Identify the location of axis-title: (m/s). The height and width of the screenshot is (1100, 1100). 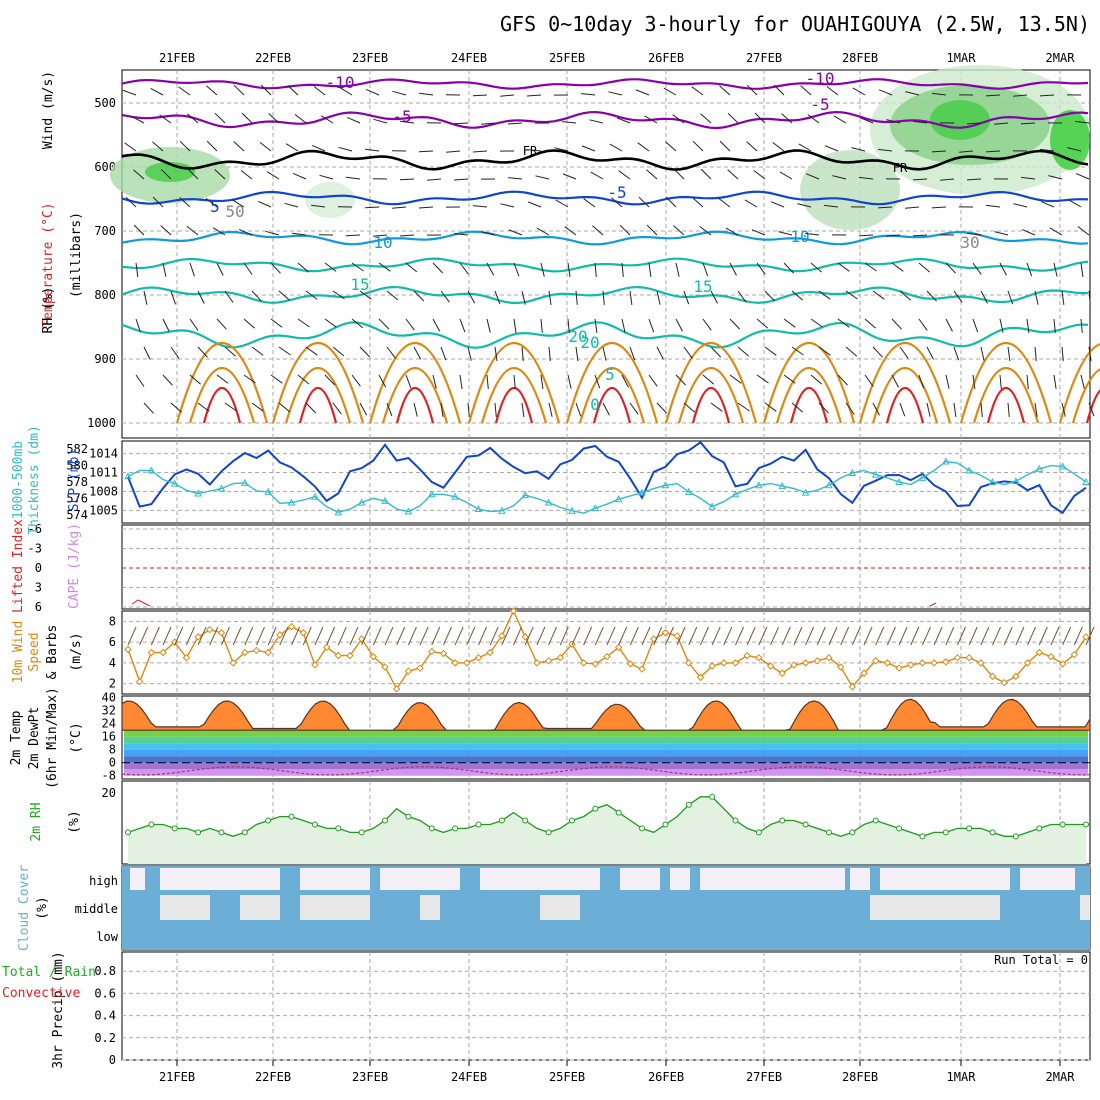
(76, 651).